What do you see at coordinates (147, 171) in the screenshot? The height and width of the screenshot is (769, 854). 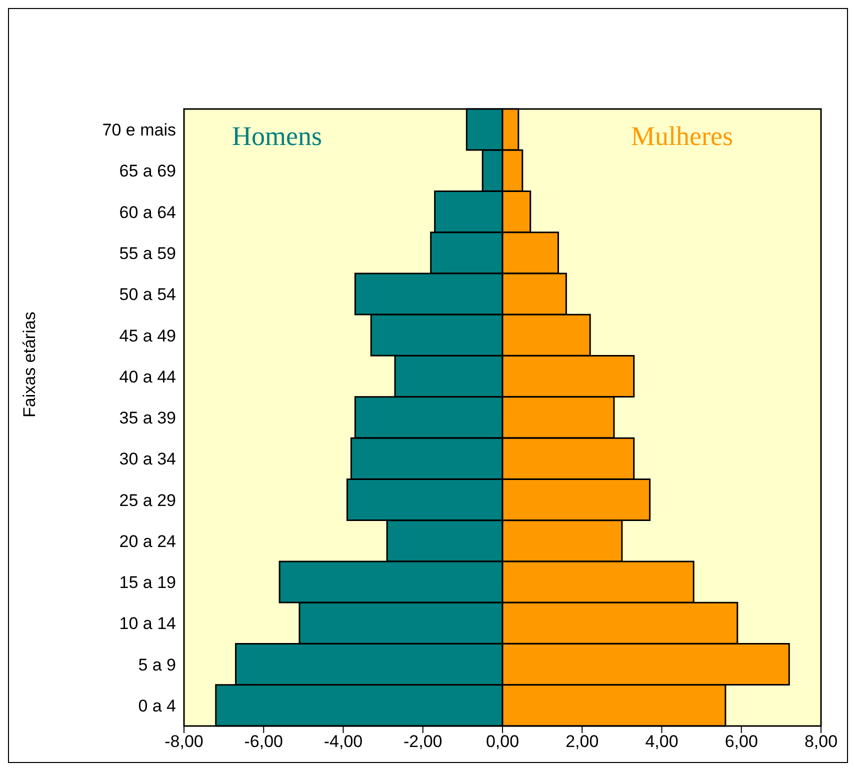 I see `y-tick-label: 65 a 69` at bounding box center [147, 171].